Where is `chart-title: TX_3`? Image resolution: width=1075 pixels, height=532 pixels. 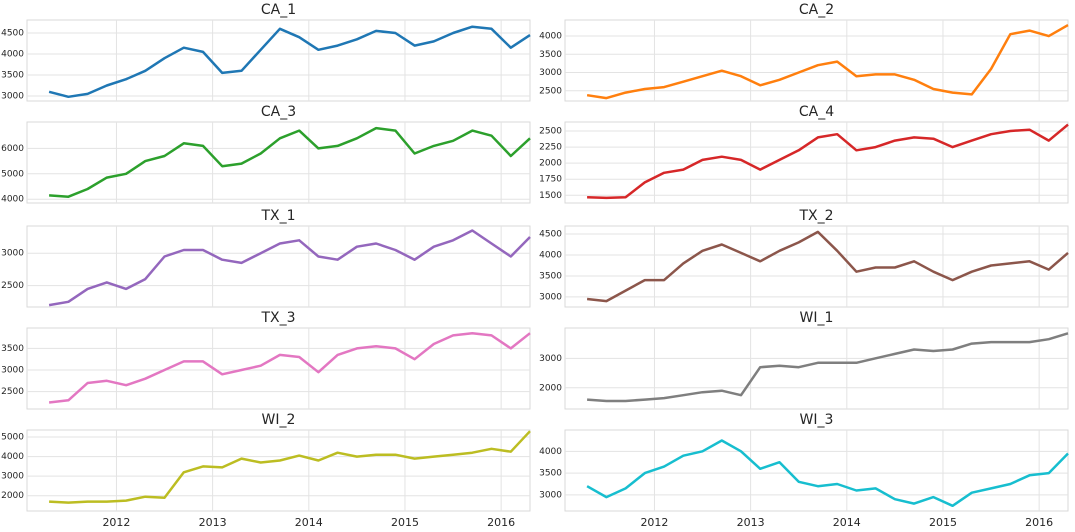
chart-title: TX_3 is located at coordinates (277, 318).